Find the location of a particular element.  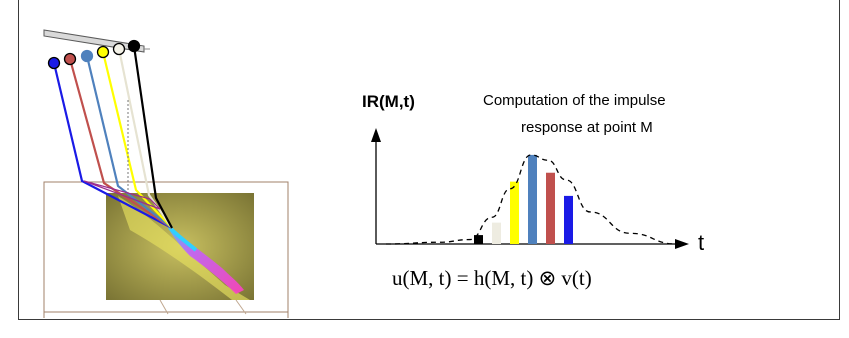

bar-blue is located at coordinates (568, 219).